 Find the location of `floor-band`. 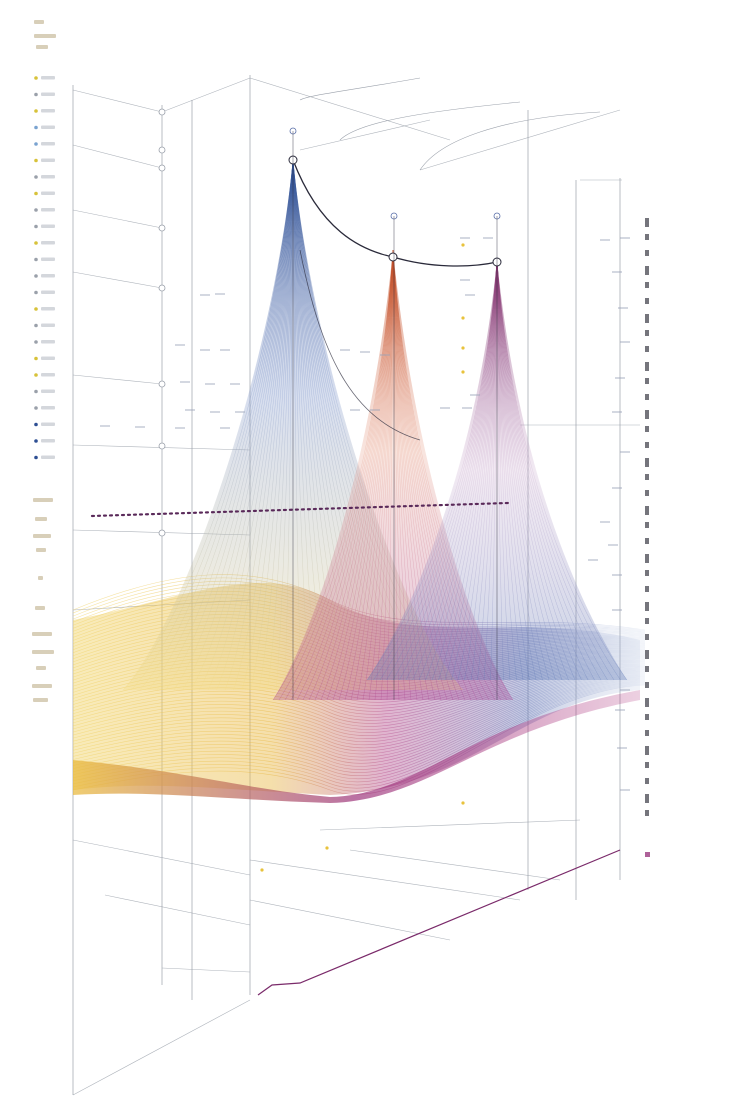

floor-band is located at coordinates (356, 746).